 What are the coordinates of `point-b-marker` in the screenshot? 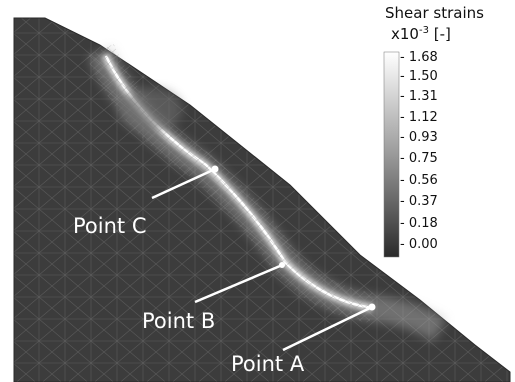 It's located at (282, 265).